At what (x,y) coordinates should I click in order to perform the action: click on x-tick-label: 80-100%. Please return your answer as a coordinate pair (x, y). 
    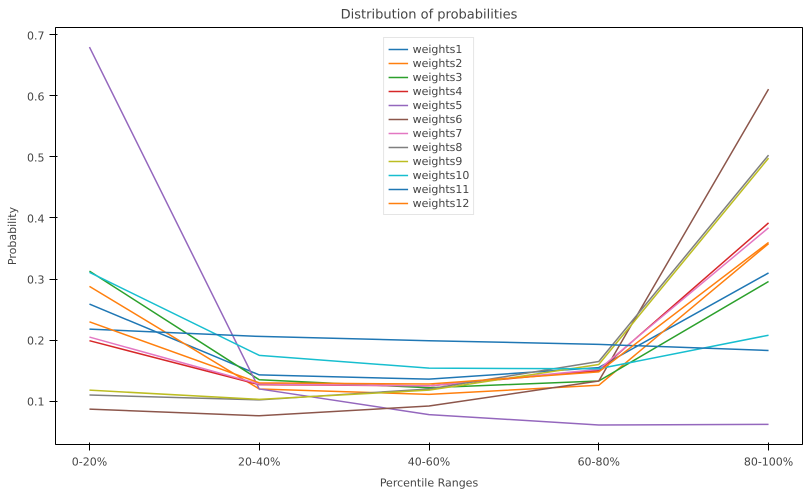
    Looking at the image, I should click on (769, 462).